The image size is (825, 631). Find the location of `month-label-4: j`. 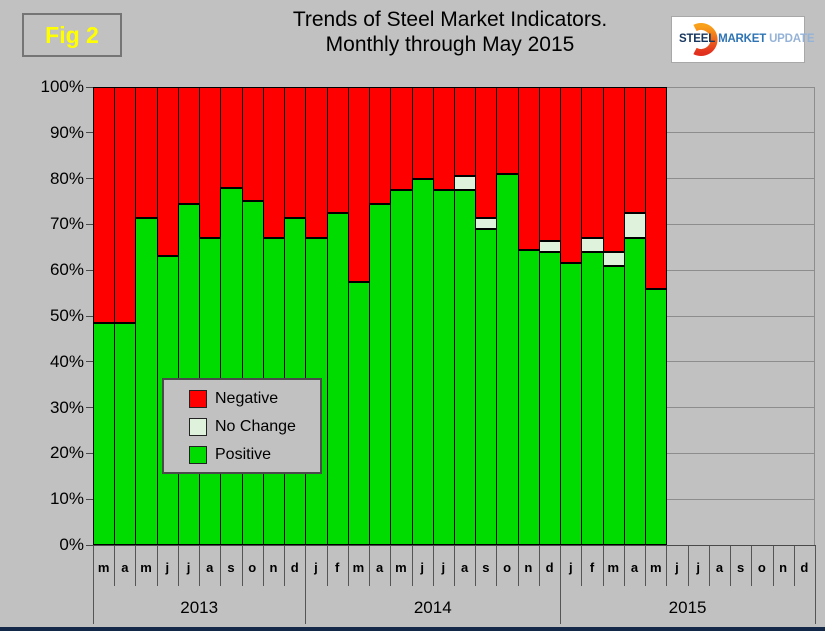

month-label-4: j is located at coordinates (188, 567).